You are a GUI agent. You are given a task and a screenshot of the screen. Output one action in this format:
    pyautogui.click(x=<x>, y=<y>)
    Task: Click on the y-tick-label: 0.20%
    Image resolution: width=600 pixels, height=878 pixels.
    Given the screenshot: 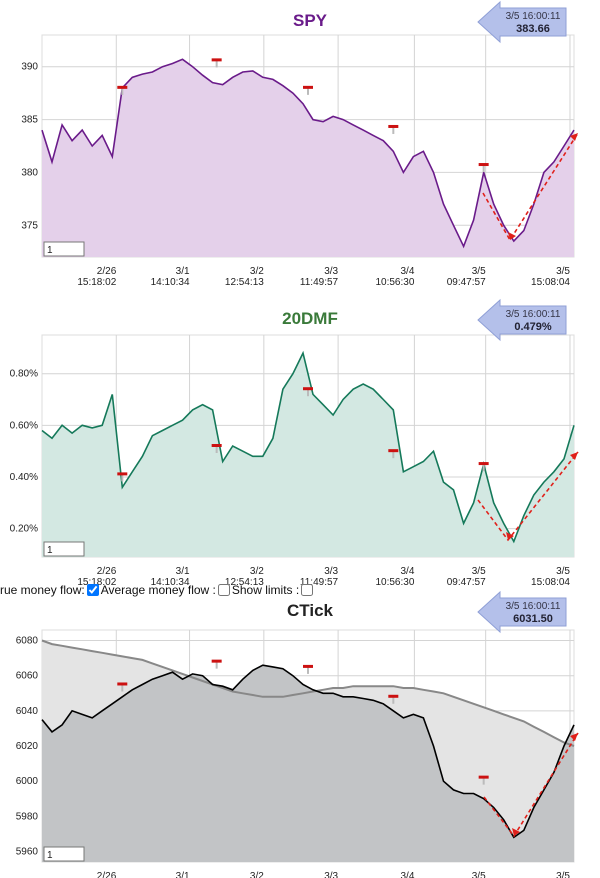 What is the action you would take?
    pyautogui.click(x=24, y=529)
    